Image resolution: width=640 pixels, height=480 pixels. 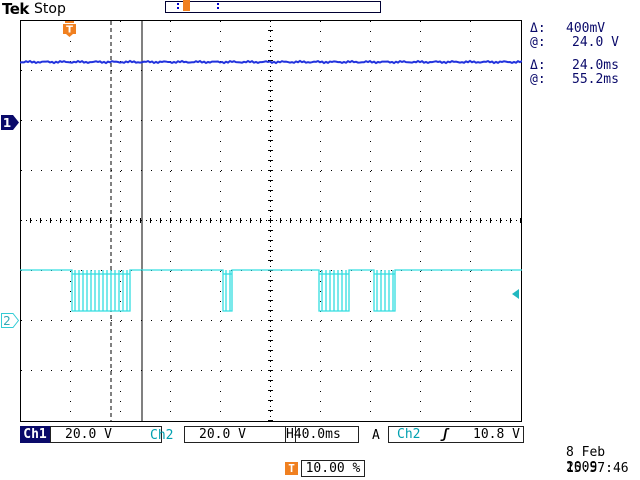 I want to click on acquisition-mode: A, so click(x=376, y=435).